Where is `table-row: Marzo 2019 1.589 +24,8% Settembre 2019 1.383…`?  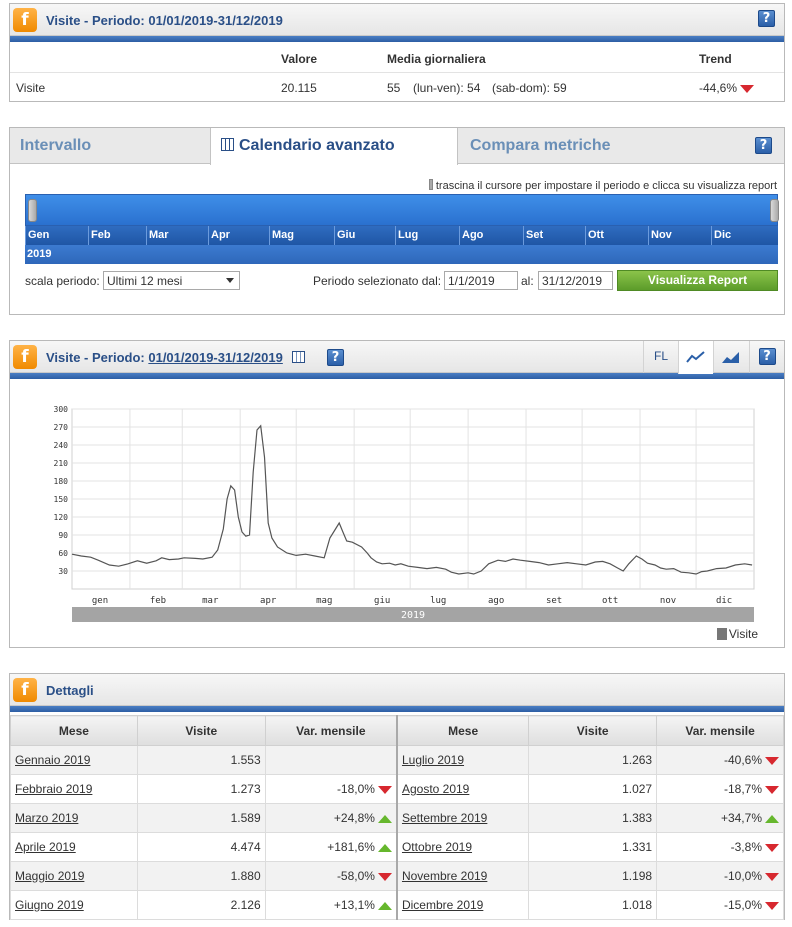
table-row: Marzo 2019 1.589 +24,8% Settembre 2019 1.383… is located at coordinates (397, 818).